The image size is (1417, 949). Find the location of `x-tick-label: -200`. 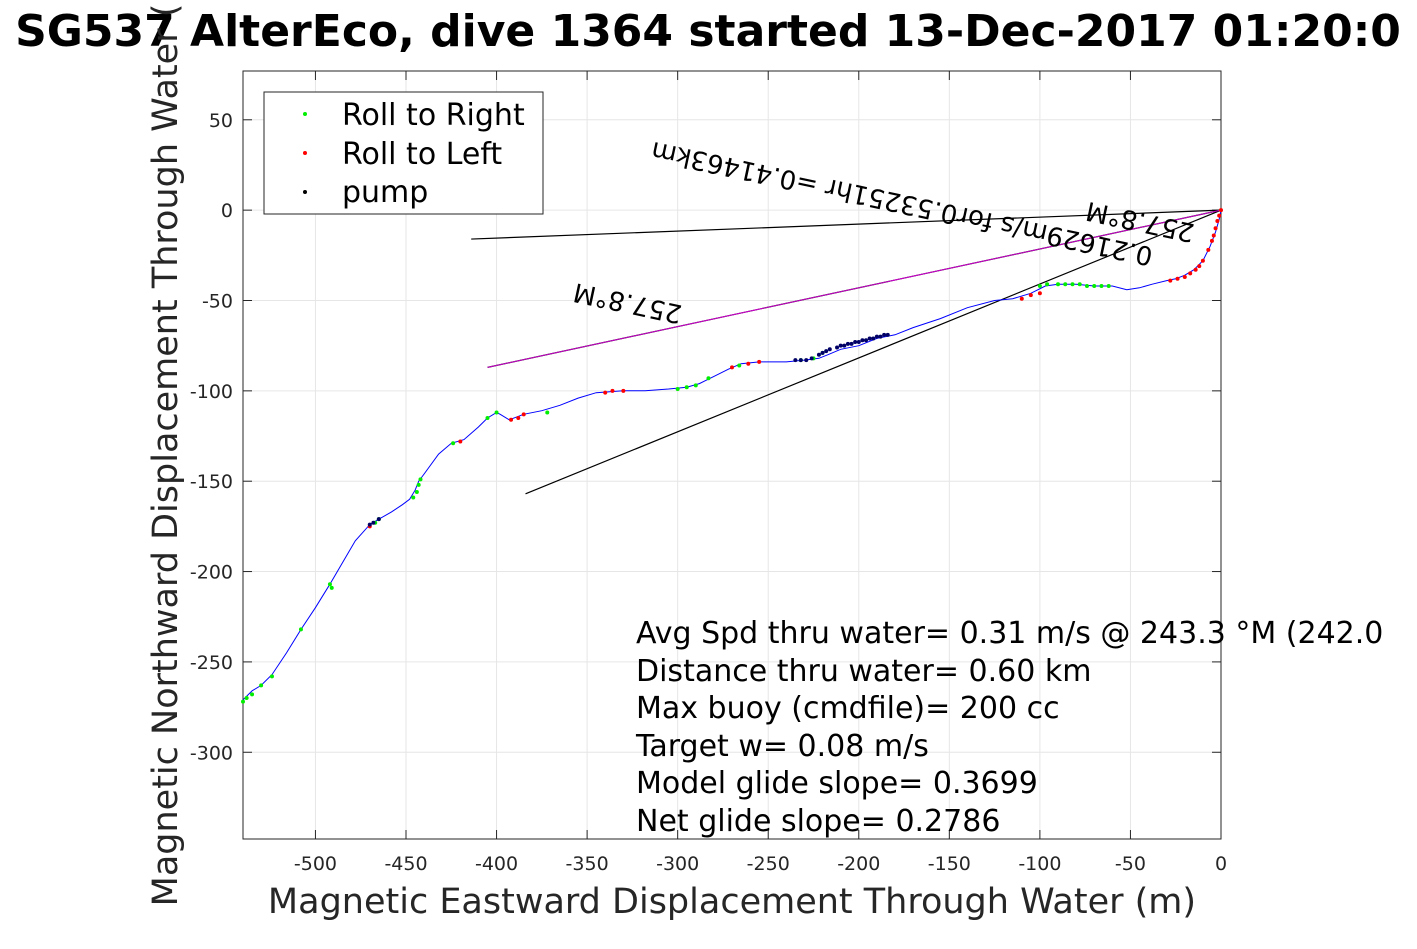

x-tick-label: -200 is located at coordinates (858, 864).